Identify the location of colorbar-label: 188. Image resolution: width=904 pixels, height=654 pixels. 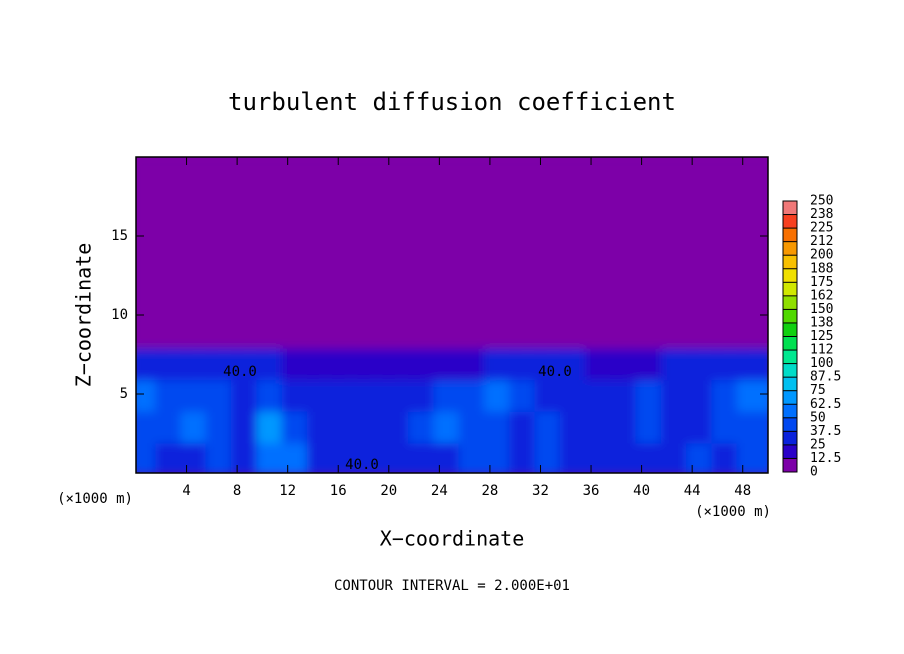
(821, 268).